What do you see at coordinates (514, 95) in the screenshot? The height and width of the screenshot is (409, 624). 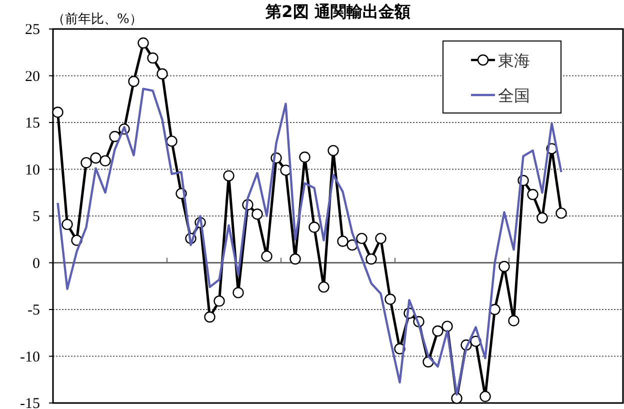 I see `legend-label: 全国` at bounding box center [514, 95].